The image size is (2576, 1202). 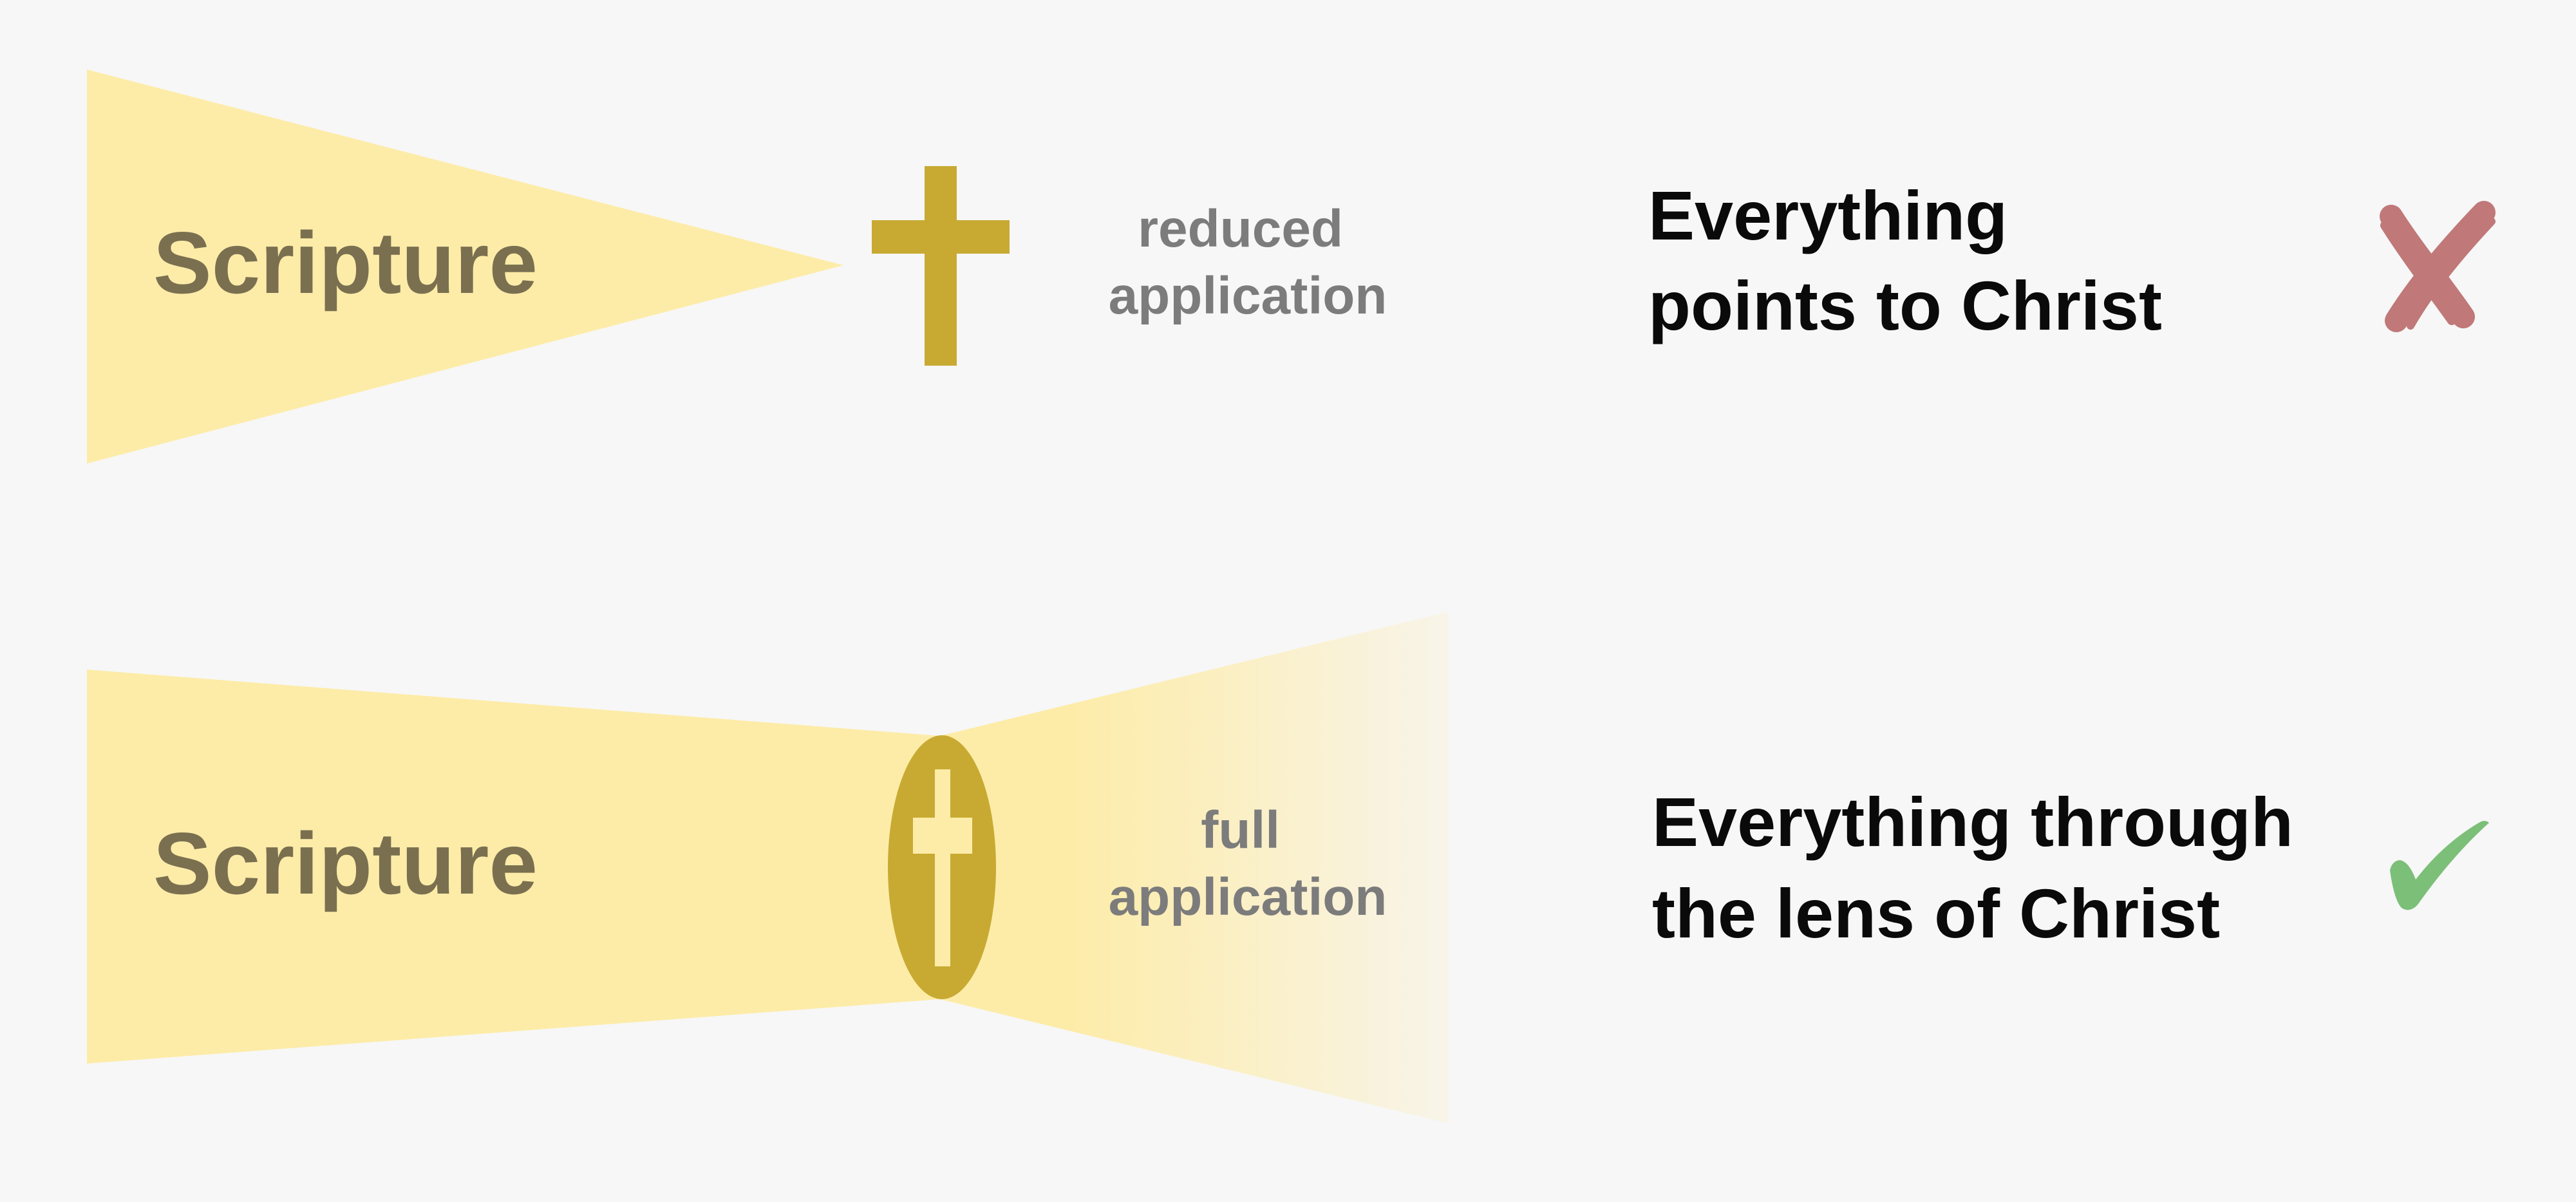 I want to click on statement-text: Everything points to Christ, so click(x=1905, y=260).